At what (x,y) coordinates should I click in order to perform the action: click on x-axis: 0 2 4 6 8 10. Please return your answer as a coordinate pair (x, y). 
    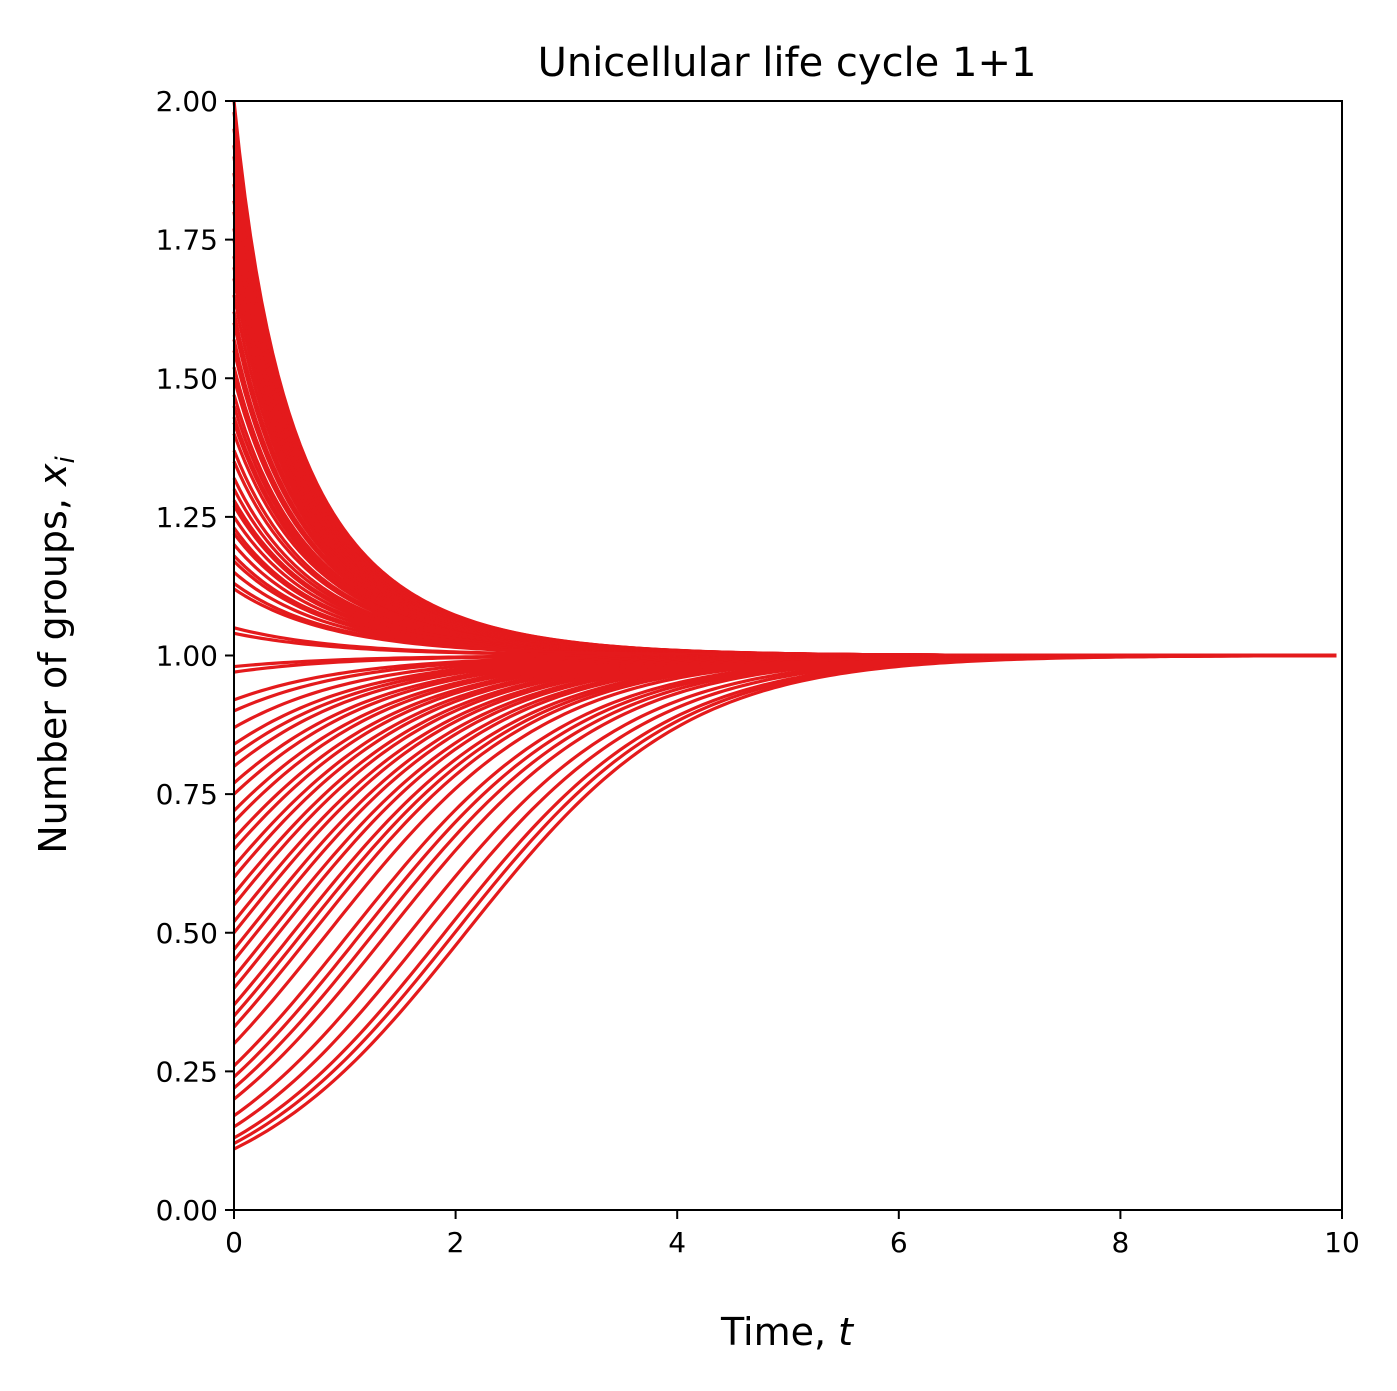
    Looking at the image, I should click on (792, 1234).